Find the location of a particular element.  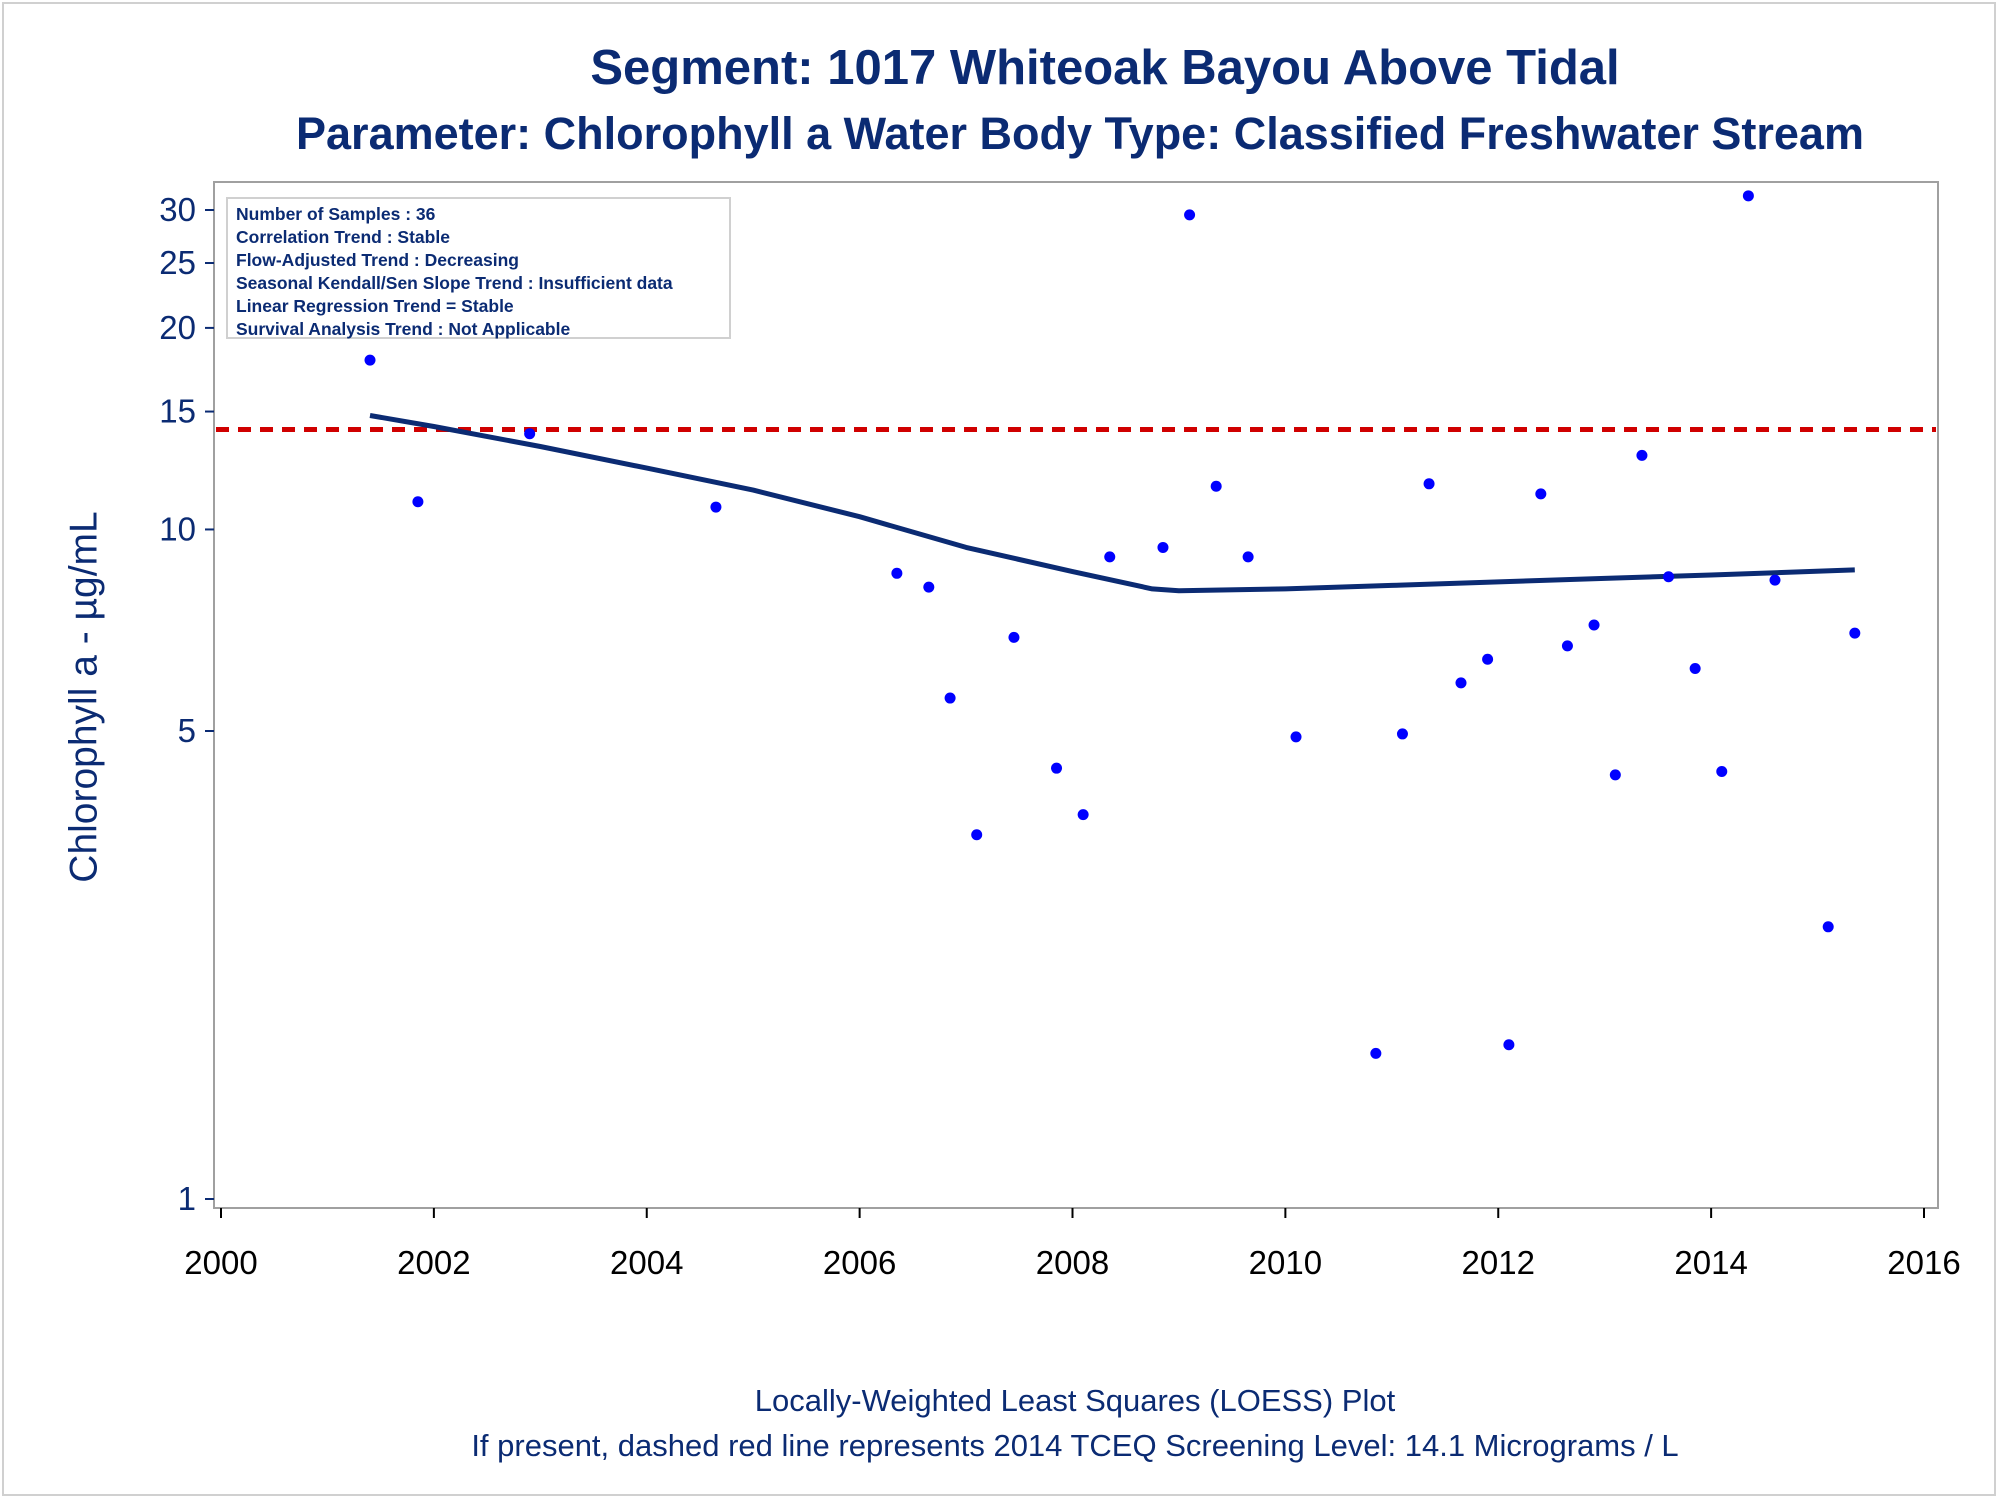

y-tick-label: 15 is located at coordinates (177, 411).